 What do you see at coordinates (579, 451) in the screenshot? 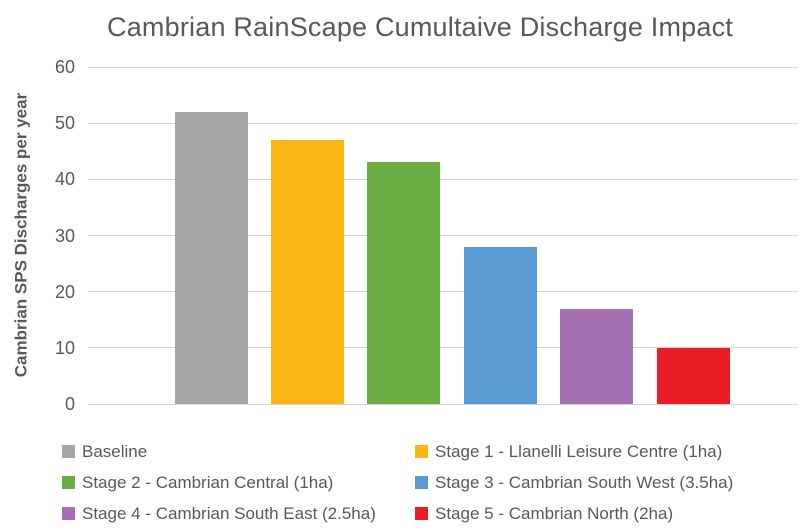
I see `legend-label: Stage 1 - Llanelli Leisure Centre (1ha)` at bounding box center [579, 451].